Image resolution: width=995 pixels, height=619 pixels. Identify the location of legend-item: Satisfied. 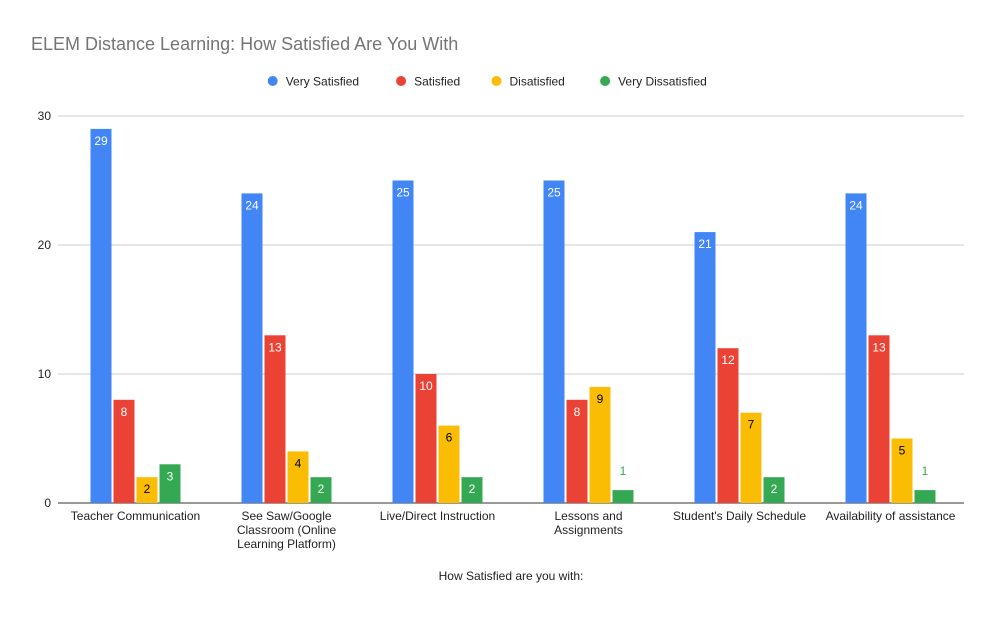
(428, 82).